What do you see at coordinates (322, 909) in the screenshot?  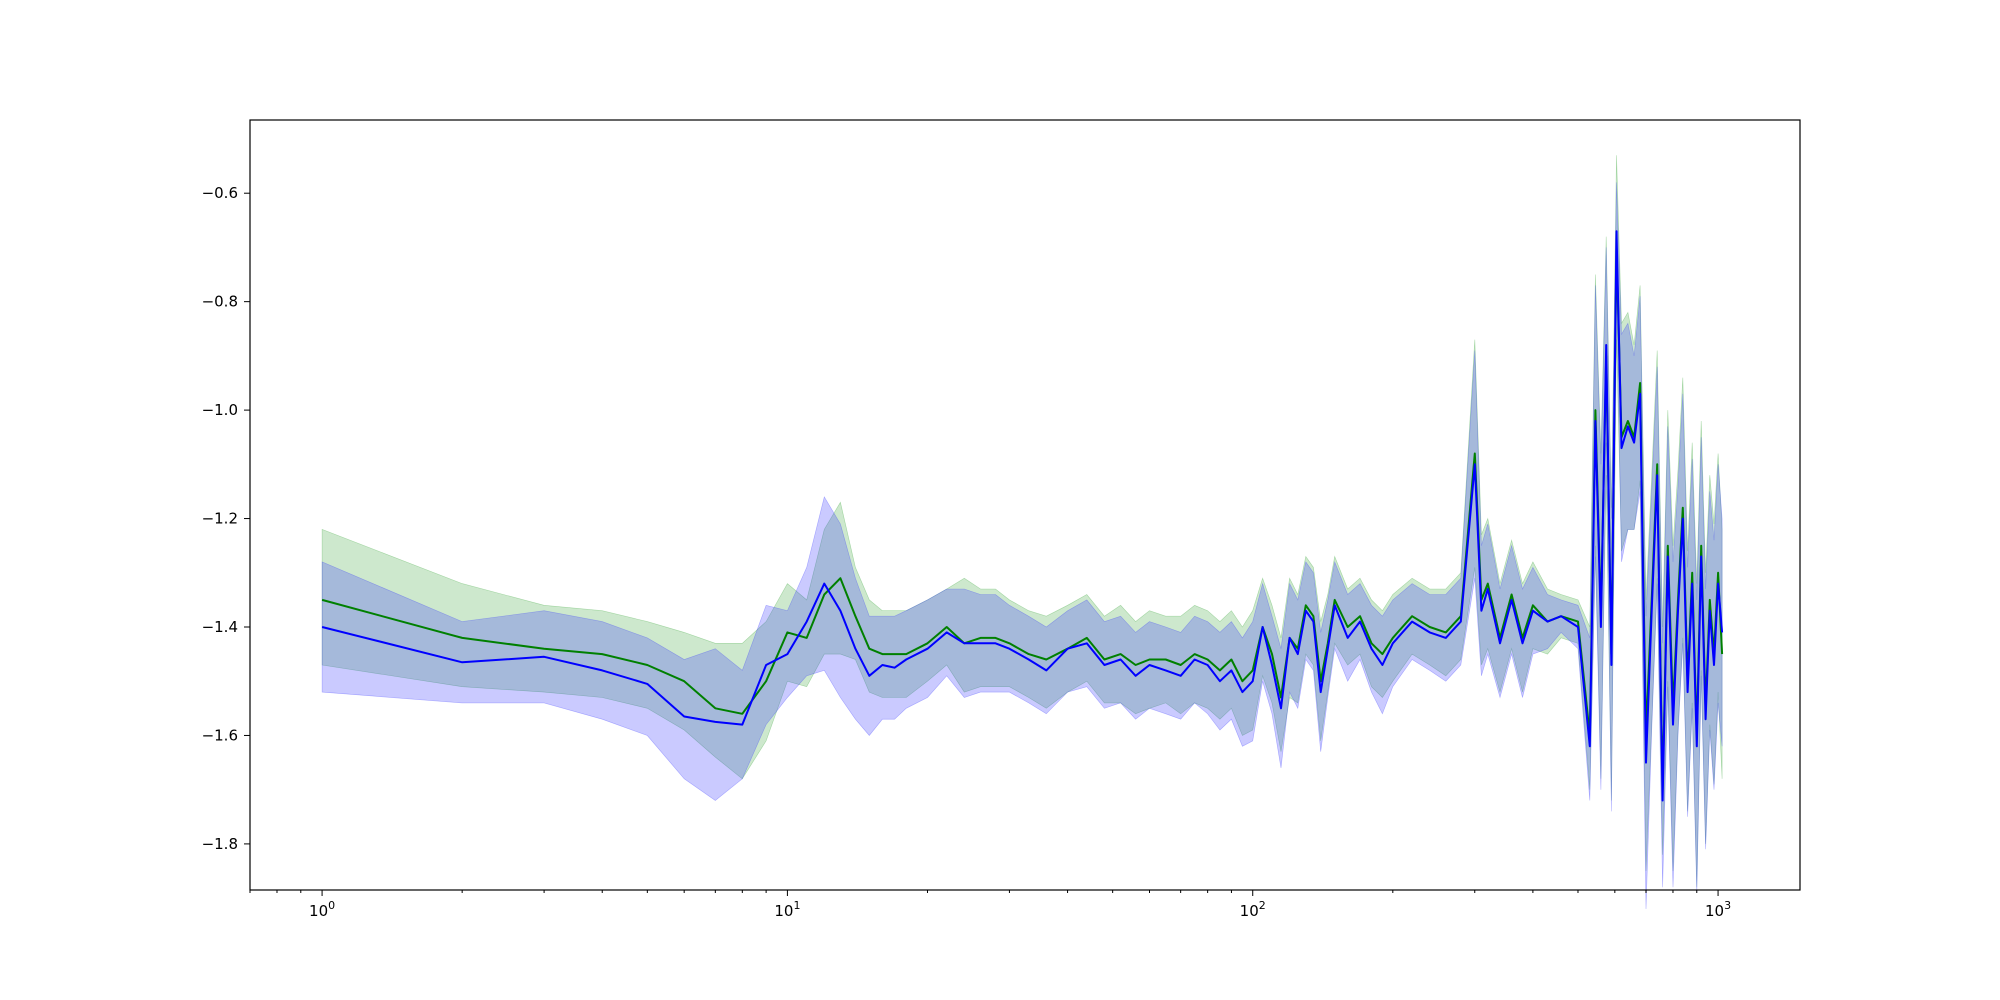 I see `x-tick-label: 10⁰` at bounding box center [322, 909].